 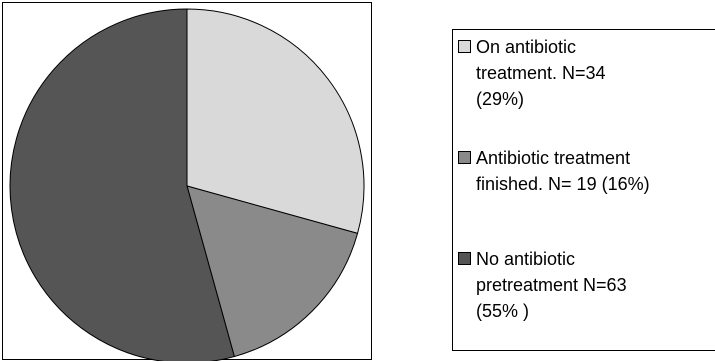 I want to click on pie-slice-treatment-finished, so click(x=272, y=271).